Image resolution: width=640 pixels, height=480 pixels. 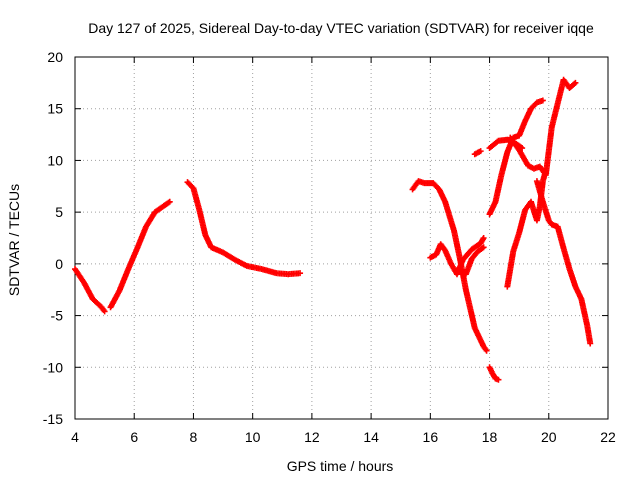 What do you see at coordinates (194, 437) in the screenshot?
I see `x-tick-label: 8` at bounding box center [194, 437].